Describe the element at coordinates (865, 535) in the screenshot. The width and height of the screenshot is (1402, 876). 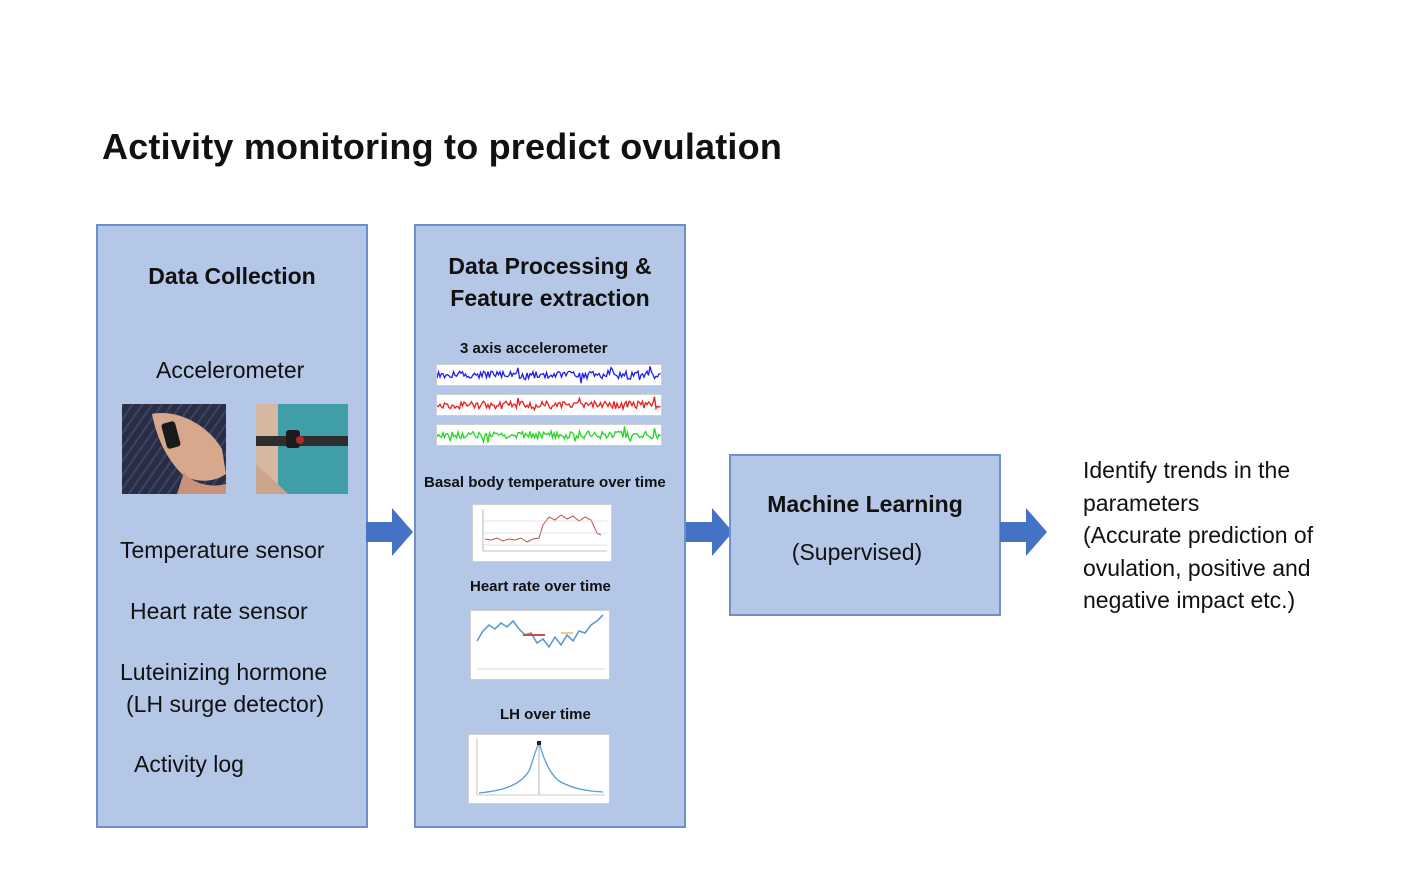
I see `machine-learning-box: Machine Learning (Supervised)` at that location.